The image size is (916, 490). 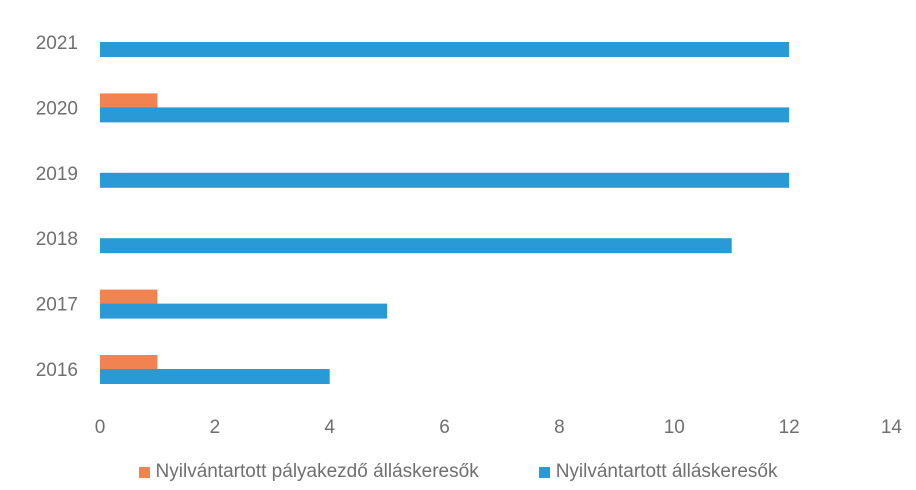 I want to click on bar-palyakezdo-2020, so click(x=129, y=101).